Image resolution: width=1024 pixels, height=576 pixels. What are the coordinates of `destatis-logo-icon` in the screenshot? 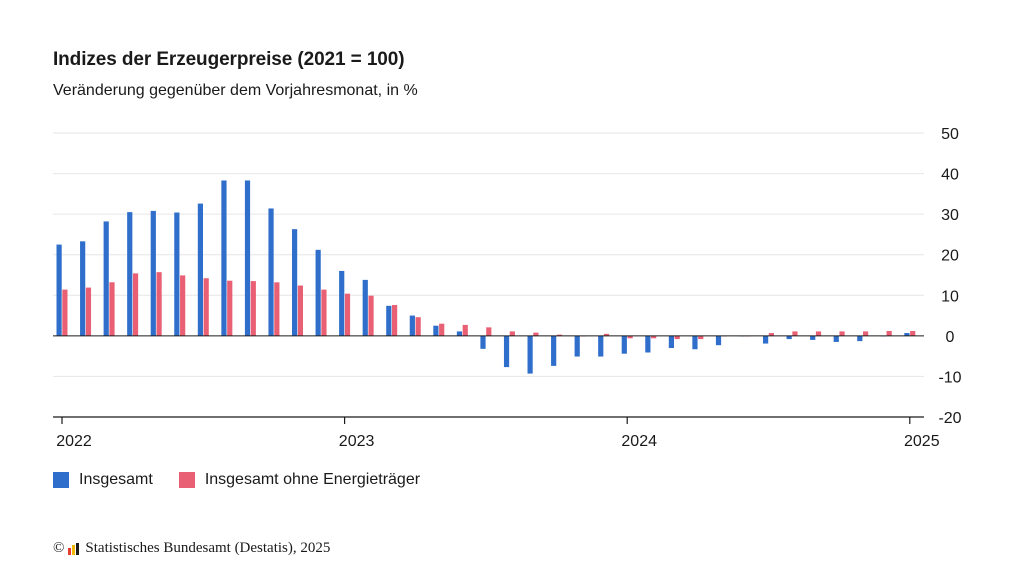 It's located at (74, 548).